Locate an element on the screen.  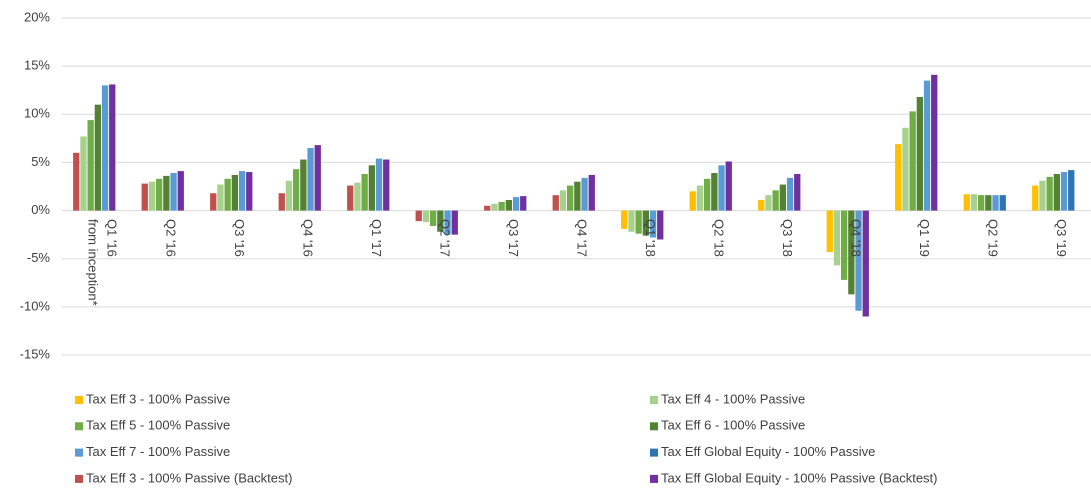
x-tick-label: Q1 '18 is located at coordinates (650, 237).